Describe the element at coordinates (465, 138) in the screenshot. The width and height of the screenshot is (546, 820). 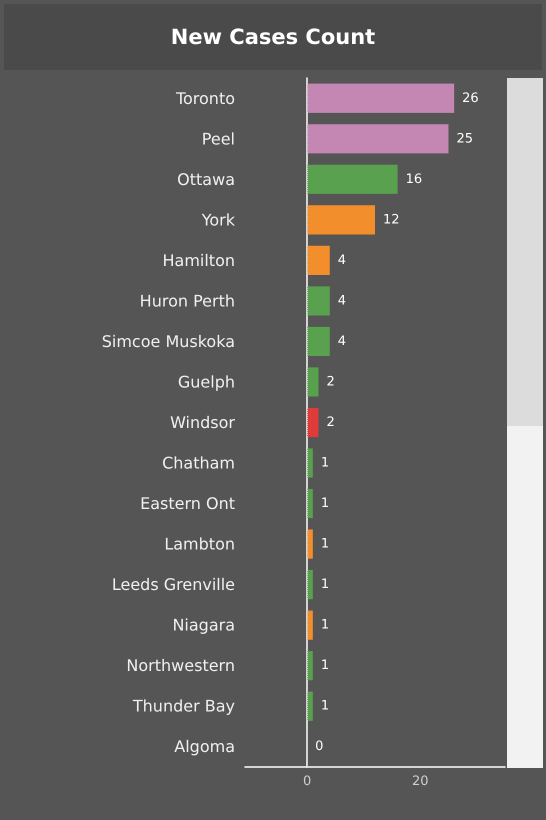
I see `data-label: 25` at that location.